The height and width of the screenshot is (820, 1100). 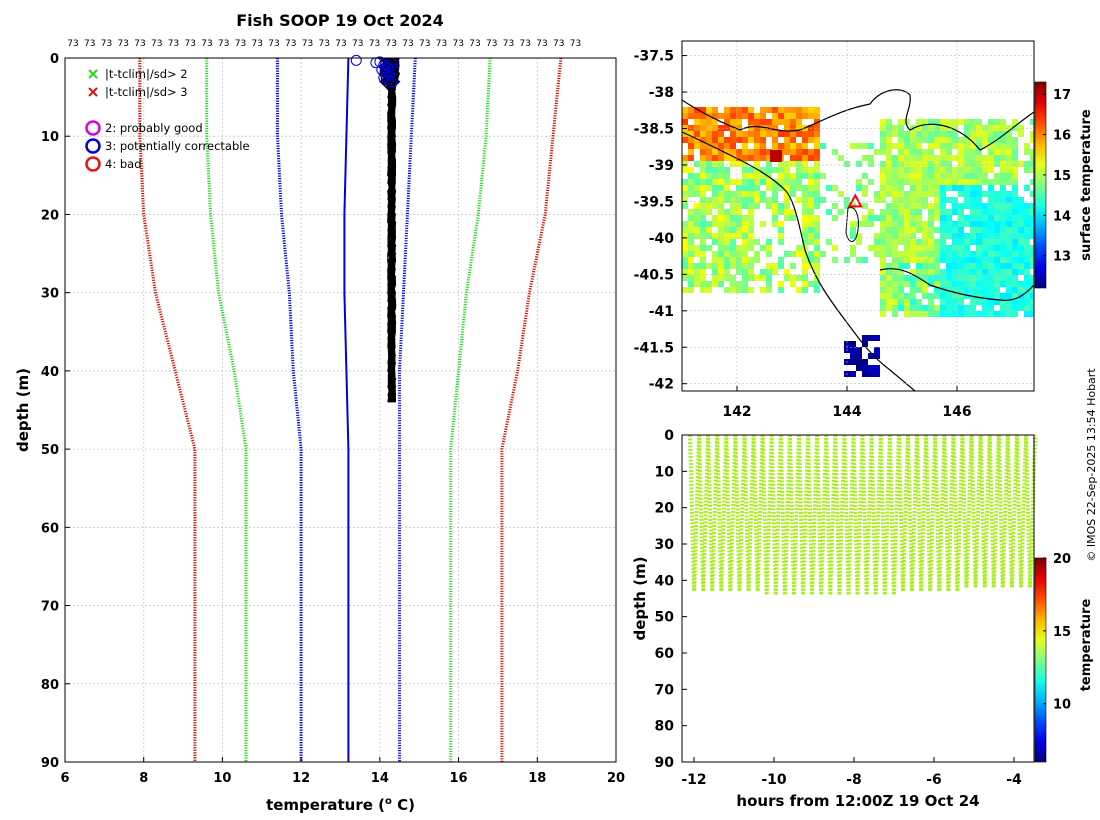 What do you see at coordinates (1062, 176) in the screenshot?
I see `sst-cb-tick-label: 15` at bounding box center [1062, 176].